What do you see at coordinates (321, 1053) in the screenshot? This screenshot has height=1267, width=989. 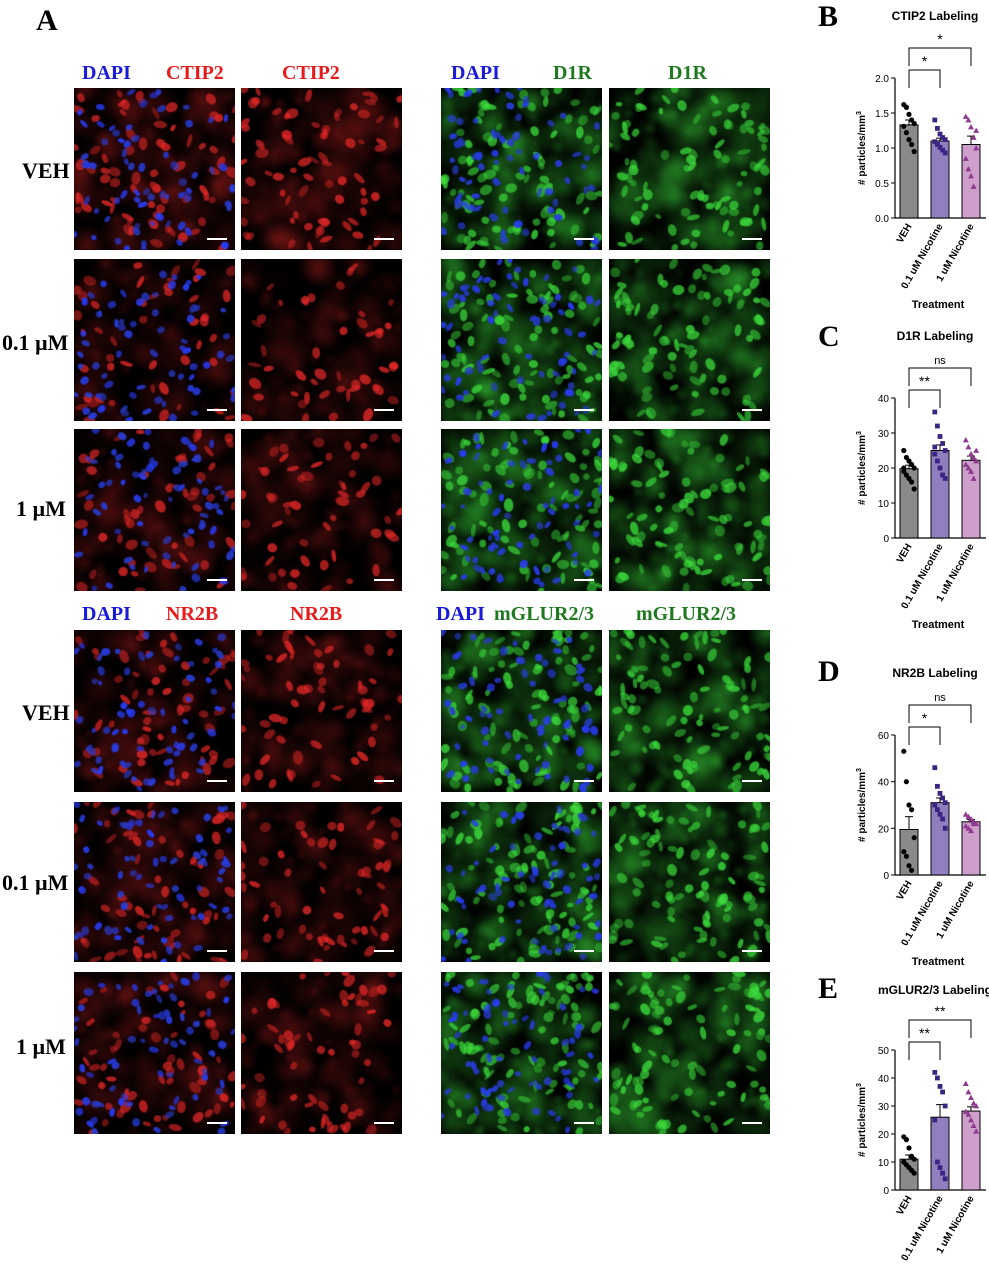 I see `nr2b-image` at bounding box center [321, 1053].